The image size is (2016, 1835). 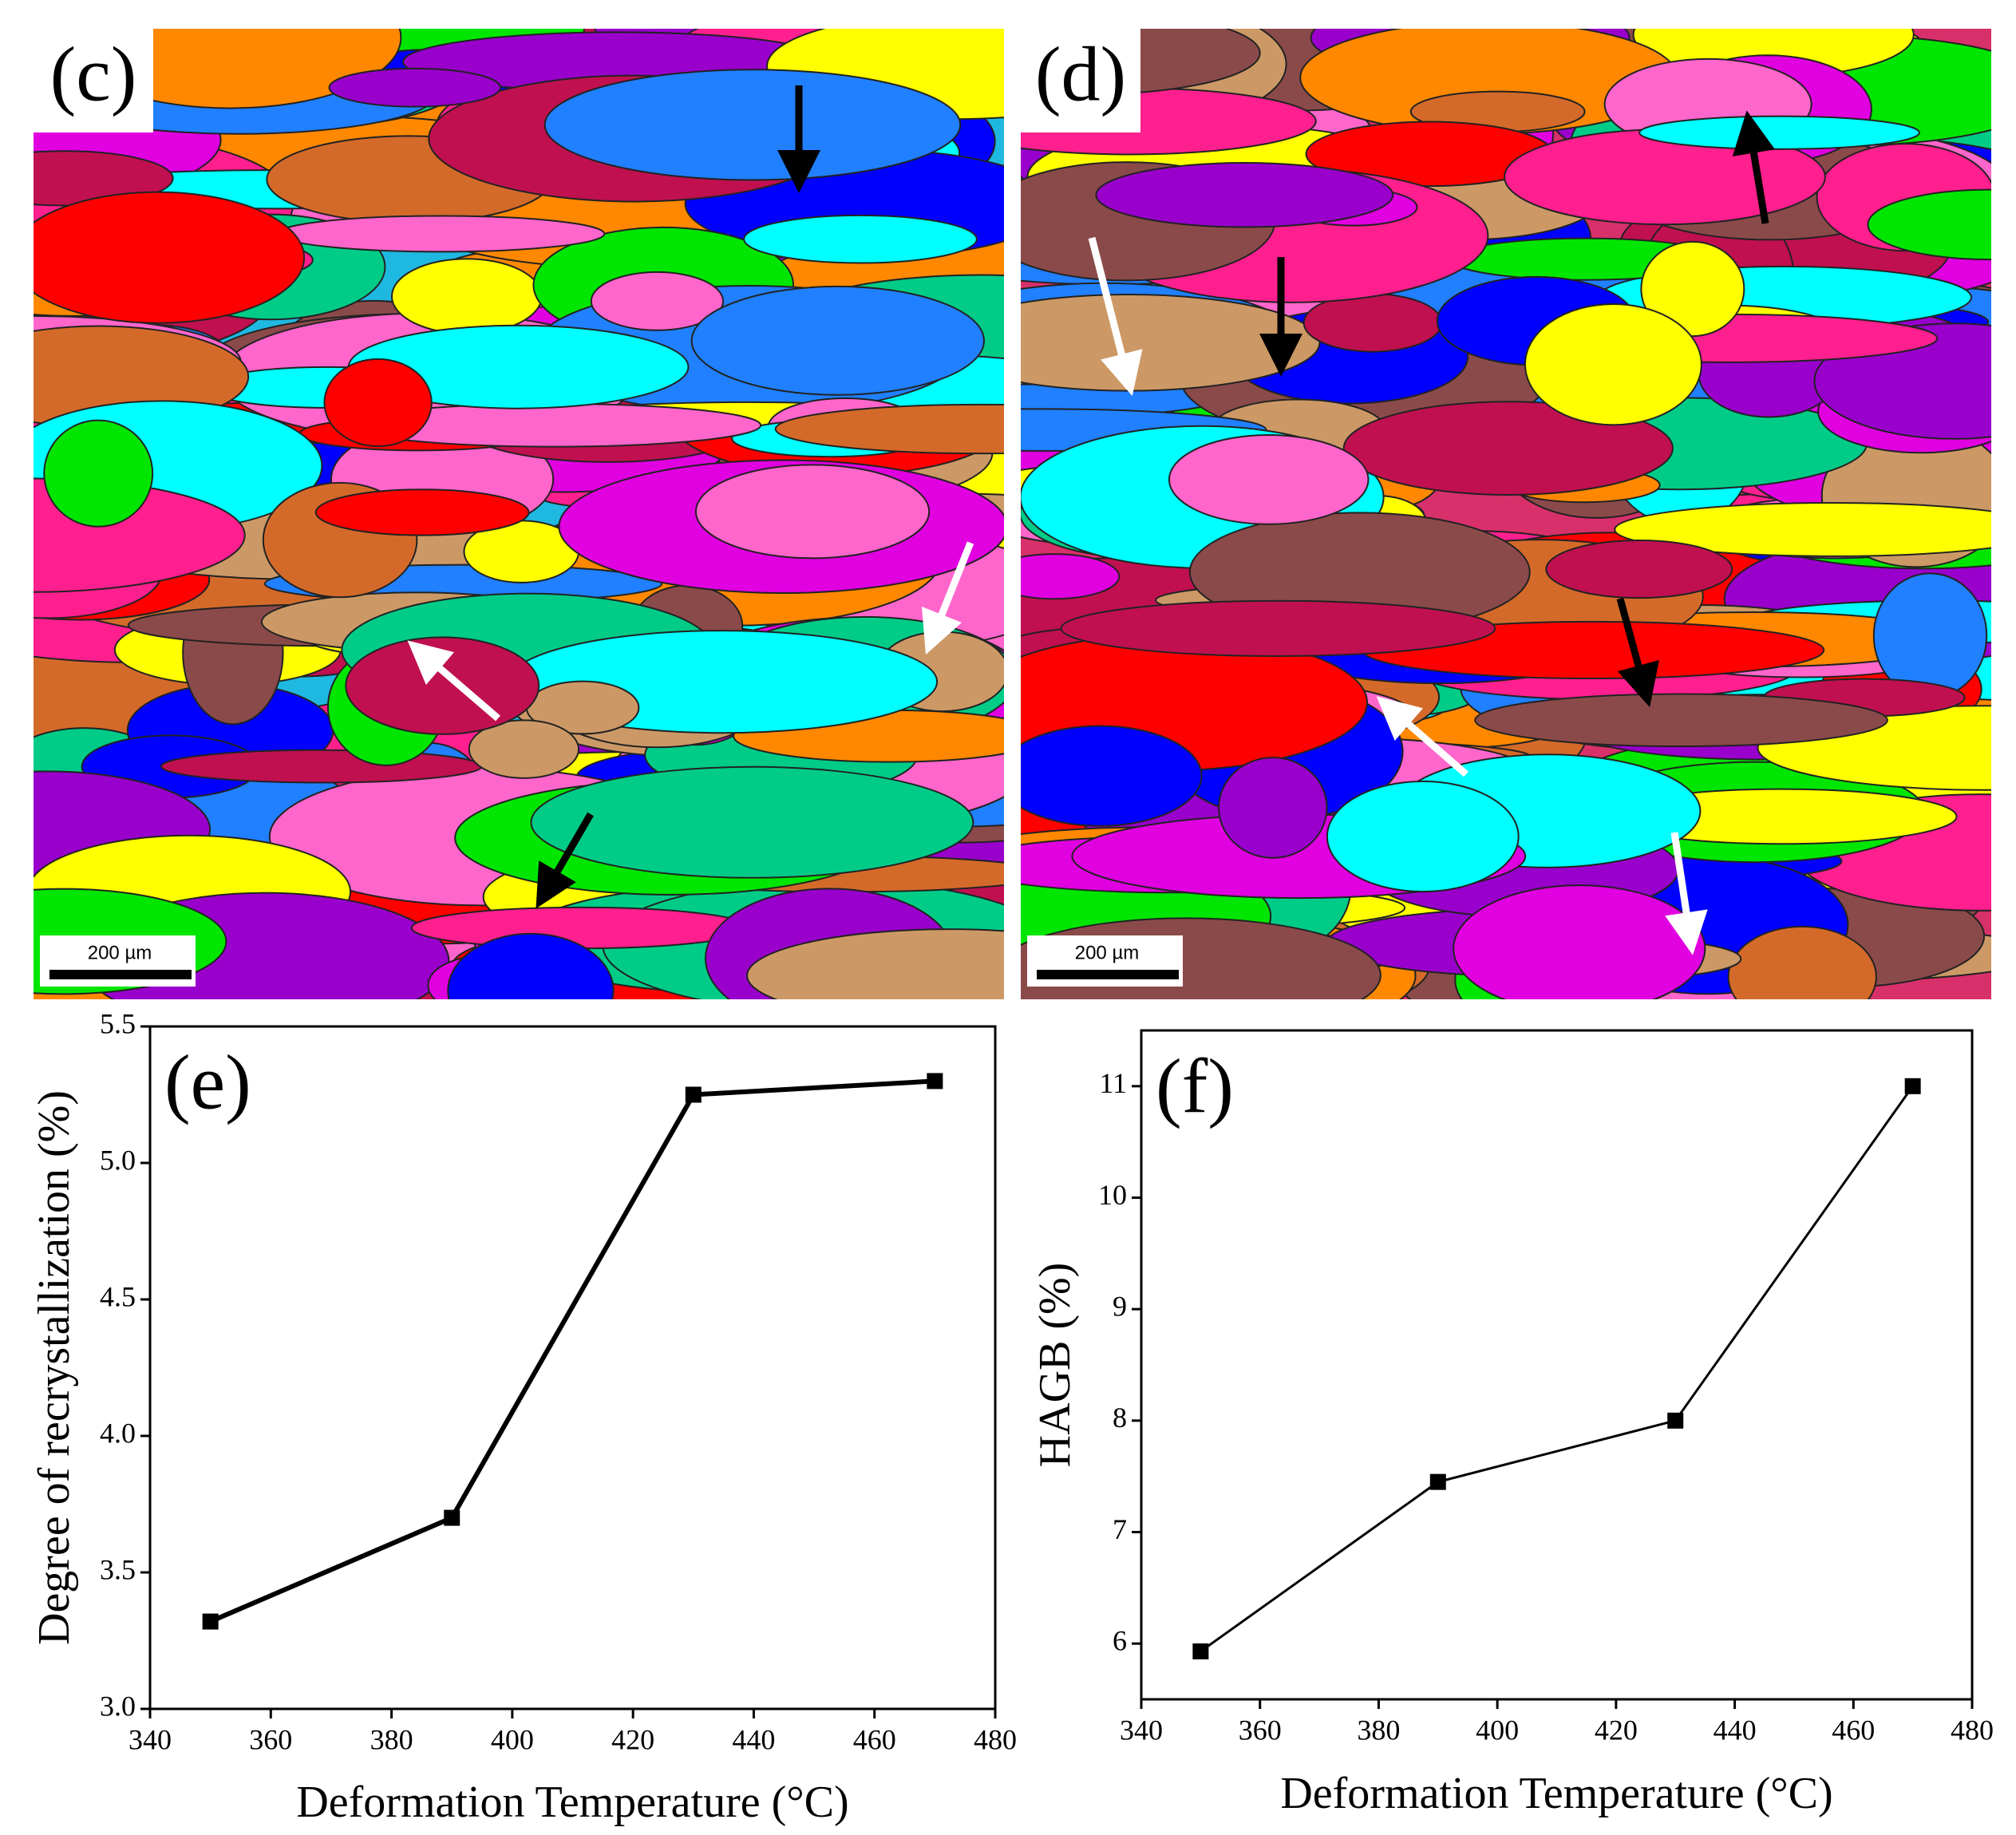 I want to click on y-tick-label: 4.5, so click(x=118, y=1296).